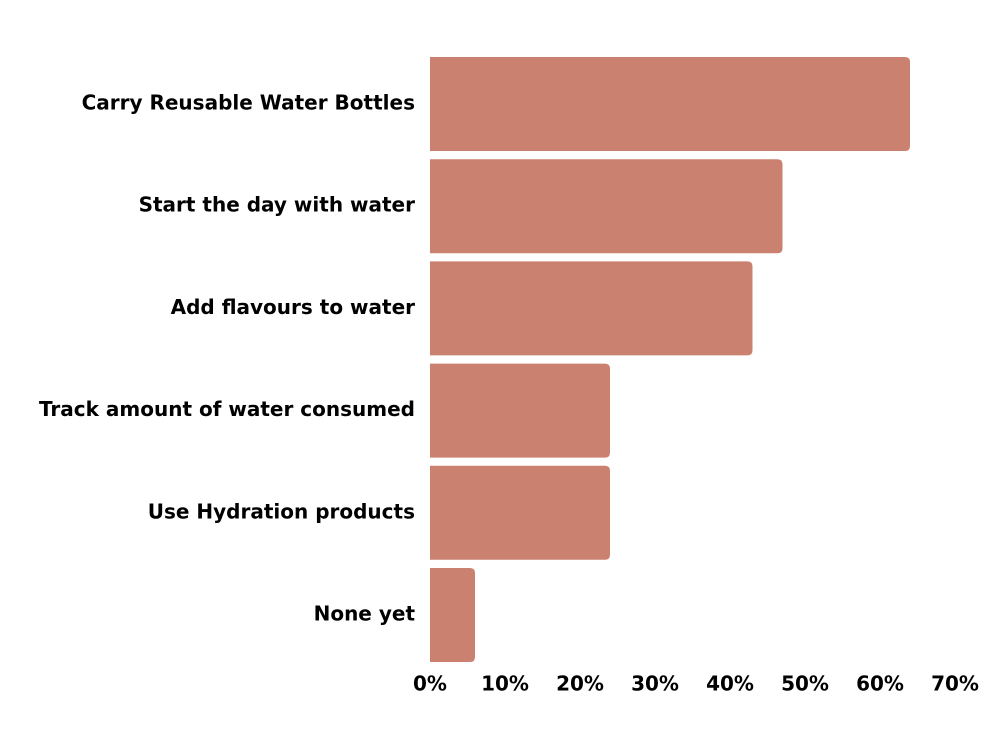 The image size is (1000, 750). Describe the element at coordinates (277, 205) in the screenshot. I see `y-tick-label: Start the day with water` at that location.